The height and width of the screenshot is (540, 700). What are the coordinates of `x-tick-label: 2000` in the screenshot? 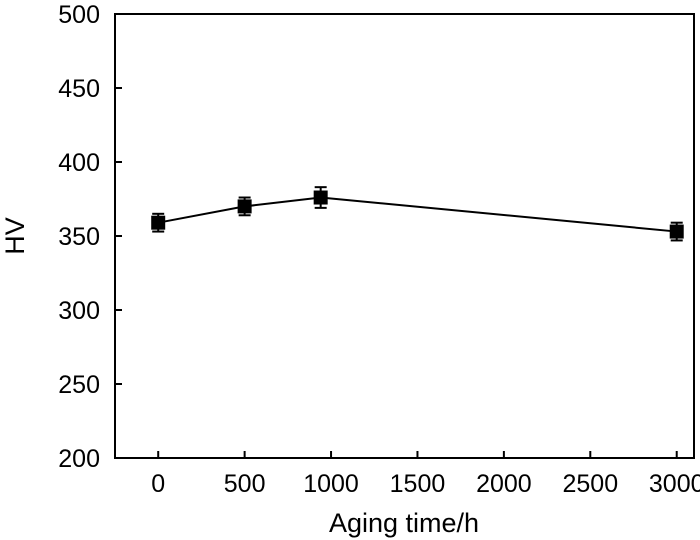 It's located at (504, 484).